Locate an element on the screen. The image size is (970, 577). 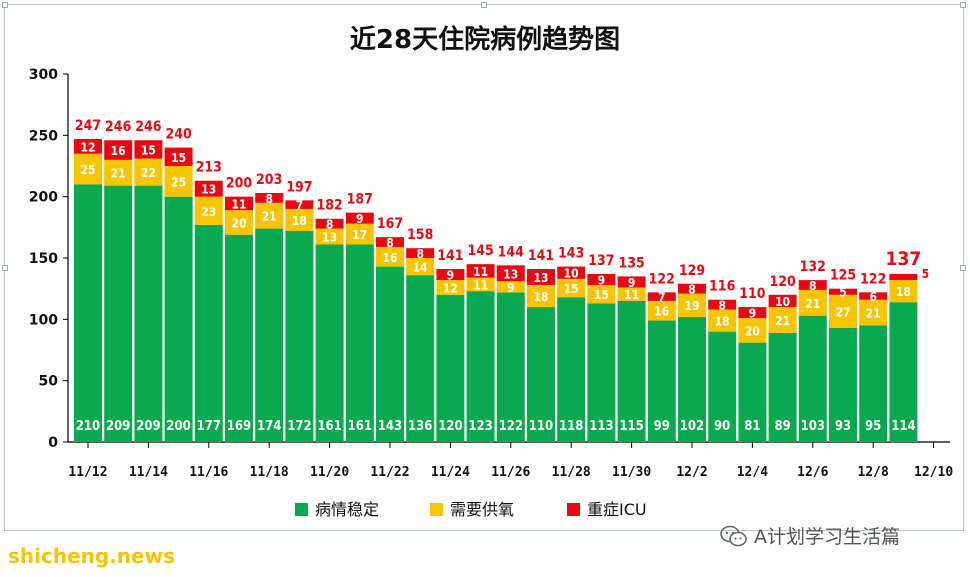
x-tick-label: 11/16 is located at coordinates (208, 472).